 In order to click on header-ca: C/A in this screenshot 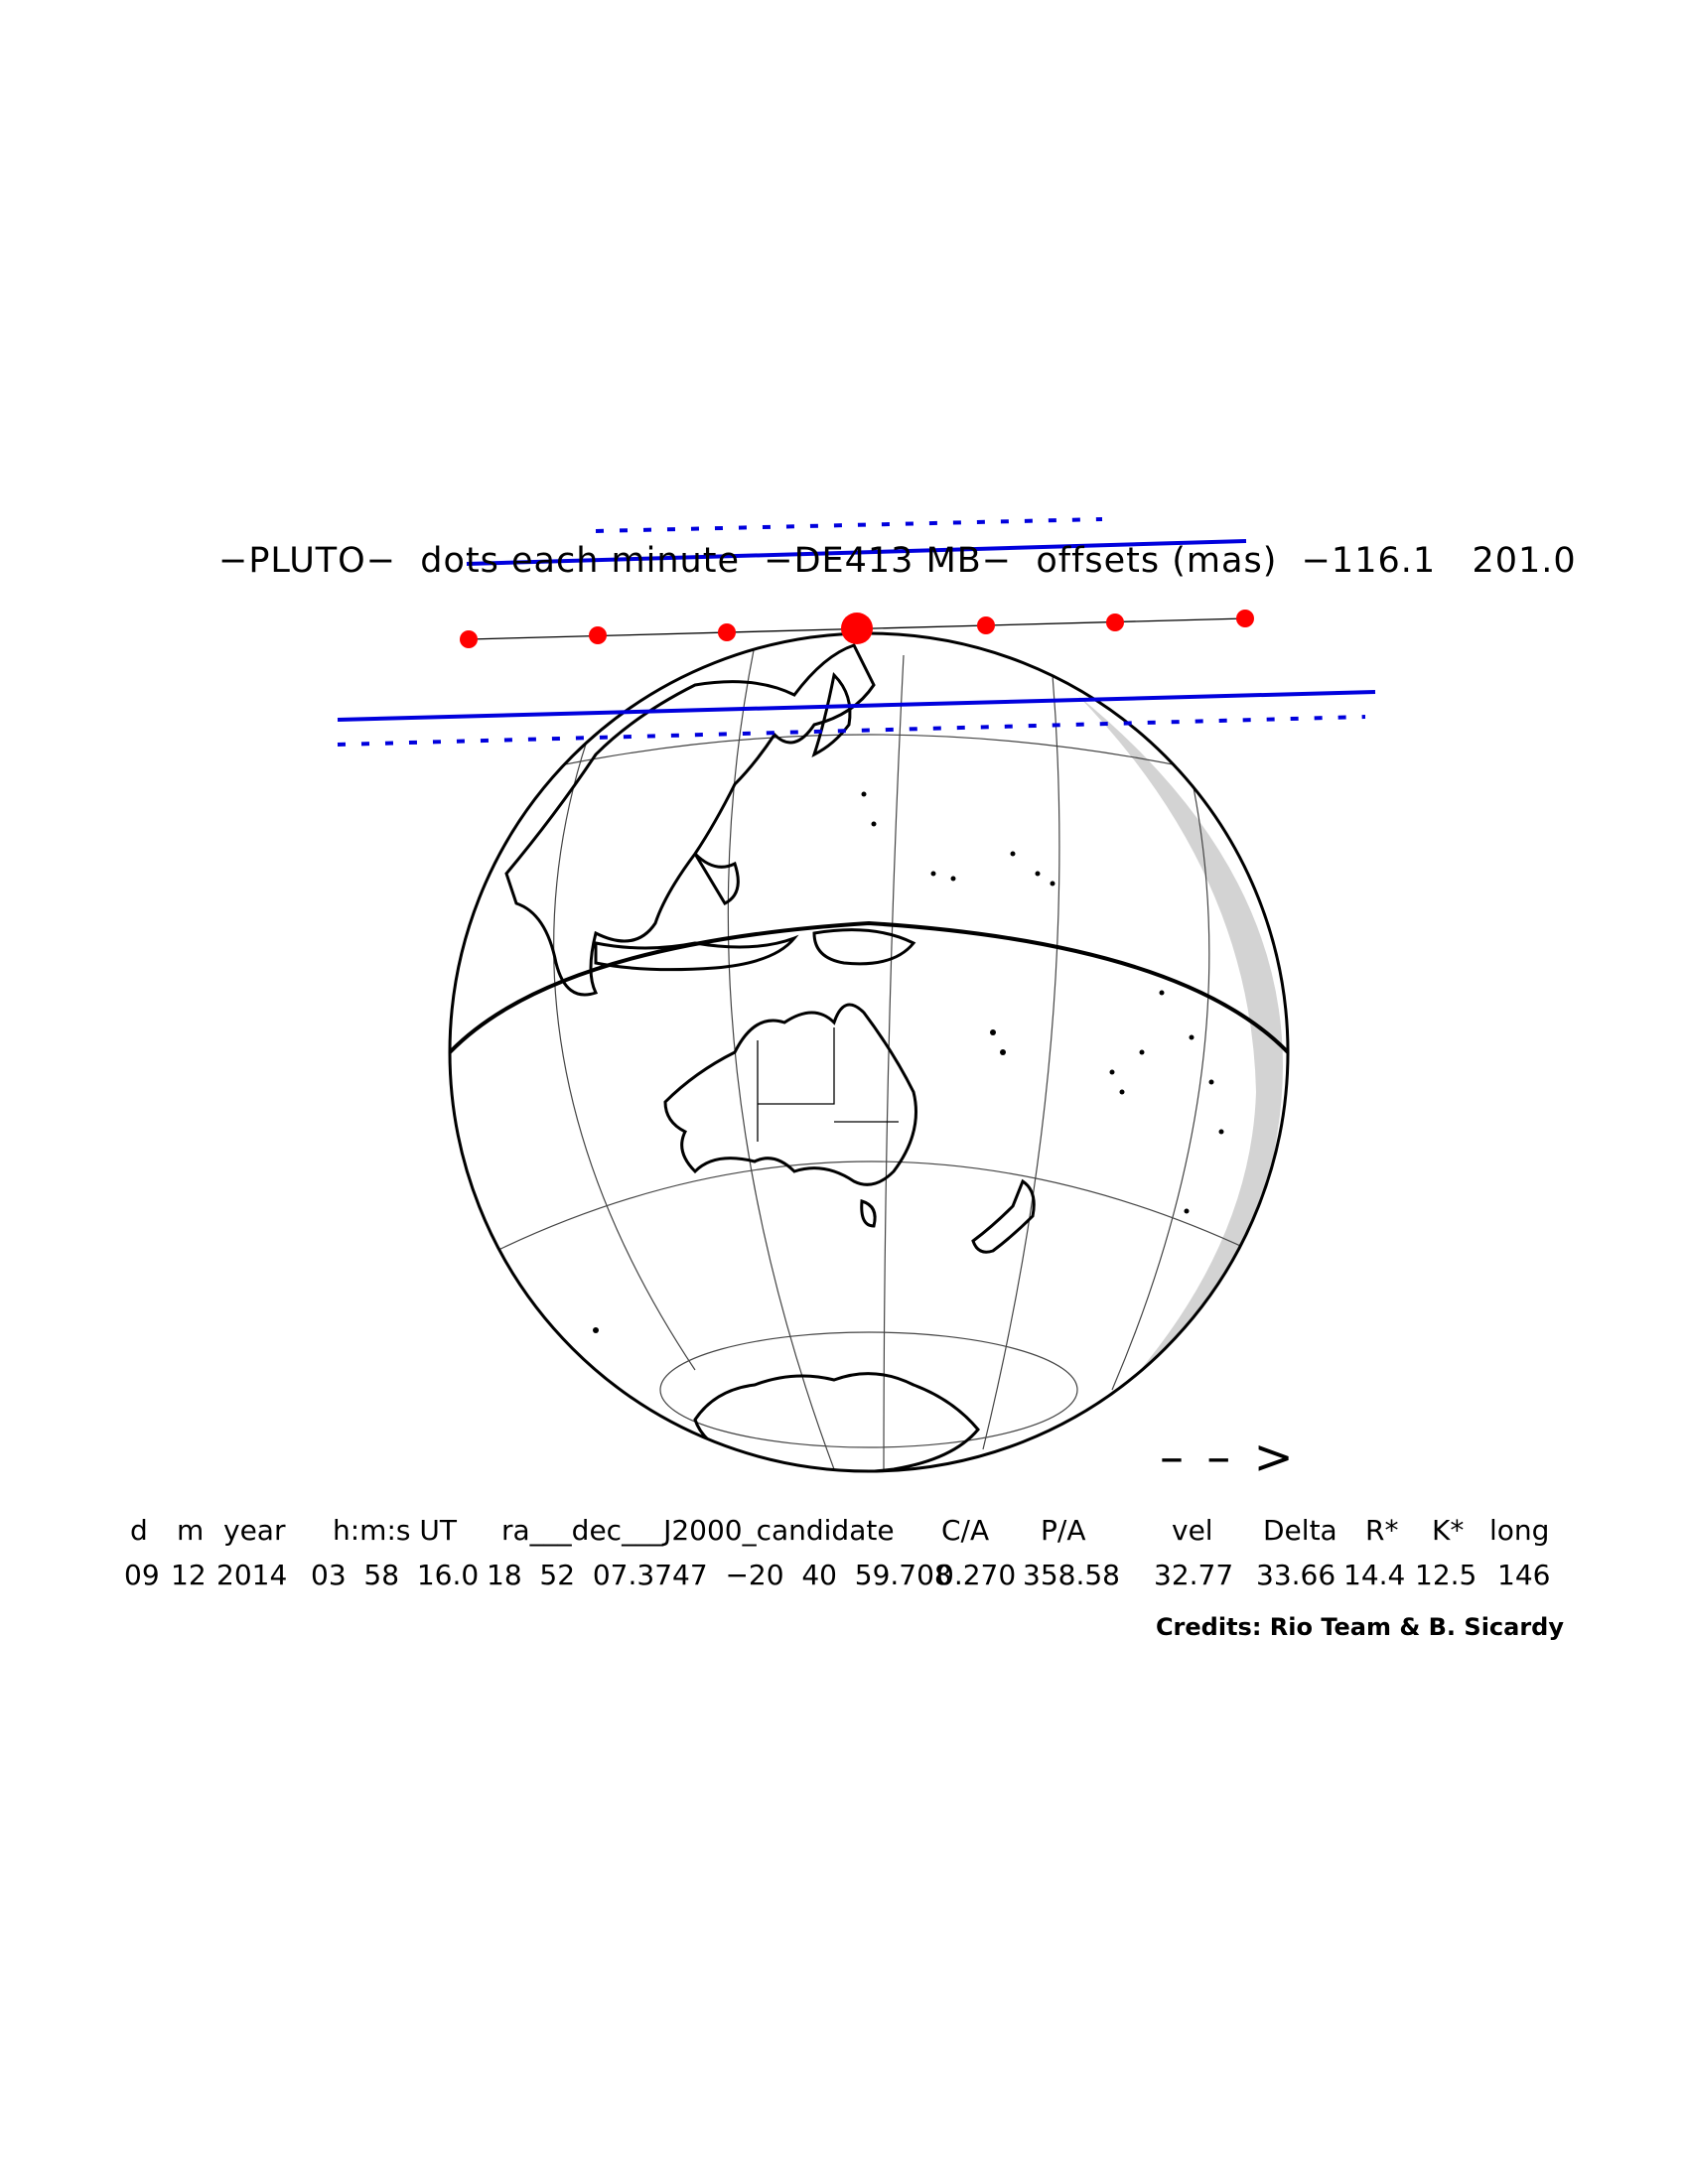, I will do `click(965, 1530)`.